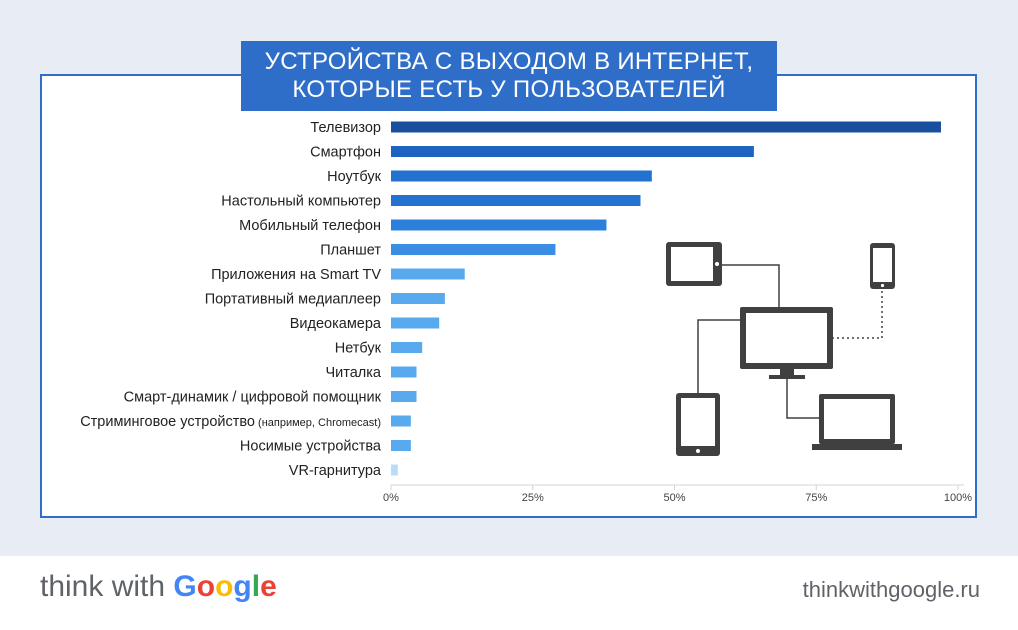  What do you see at coordinates (509, 61) in the screenshot?
I see `chart-title-line-1: УСТРОЙСТВА С ВЫХОДОМ В ИНТЕРНЕТ,` at bounding box center [509, 61].